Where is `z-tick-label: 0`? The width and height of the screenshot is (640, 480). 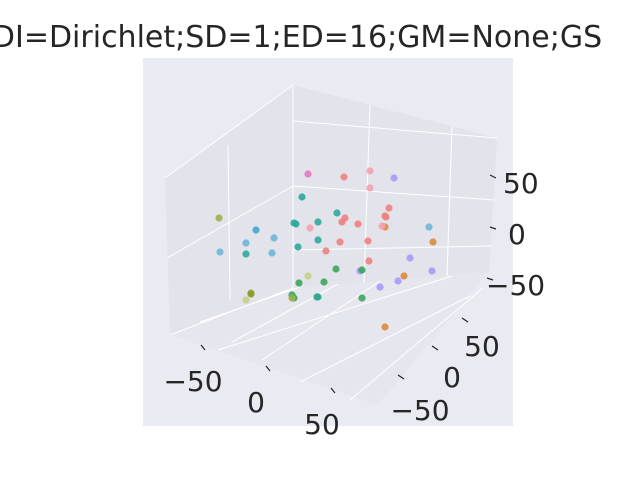
z-tick-label: 0 is located at coordinates (517, 234).